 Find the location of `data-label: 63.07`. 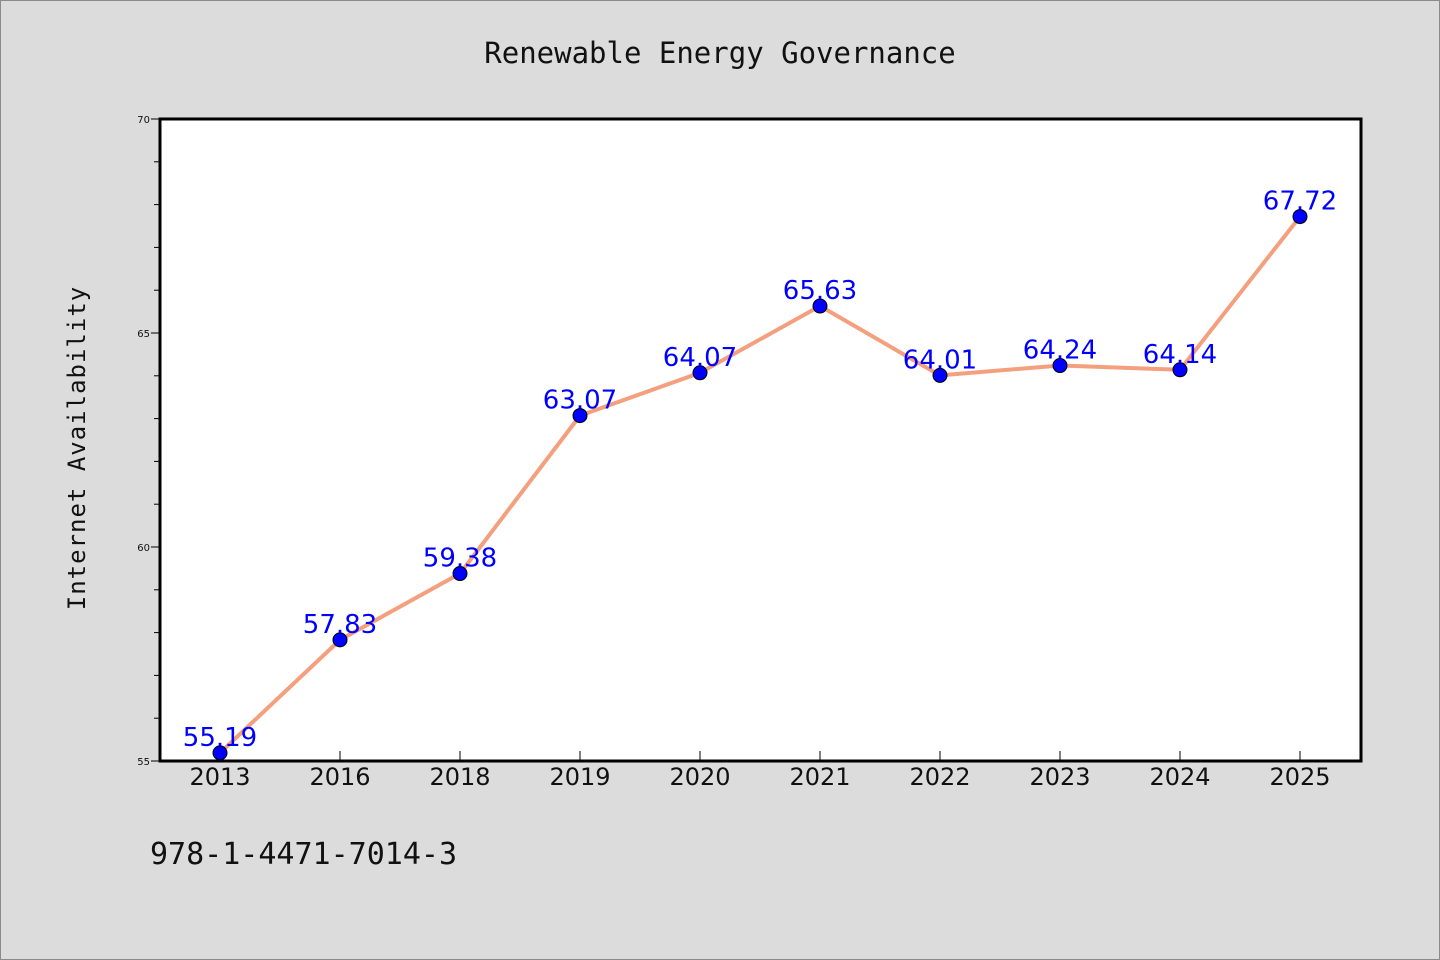

data-label: 63.07 is located at coordinates (580, 401).